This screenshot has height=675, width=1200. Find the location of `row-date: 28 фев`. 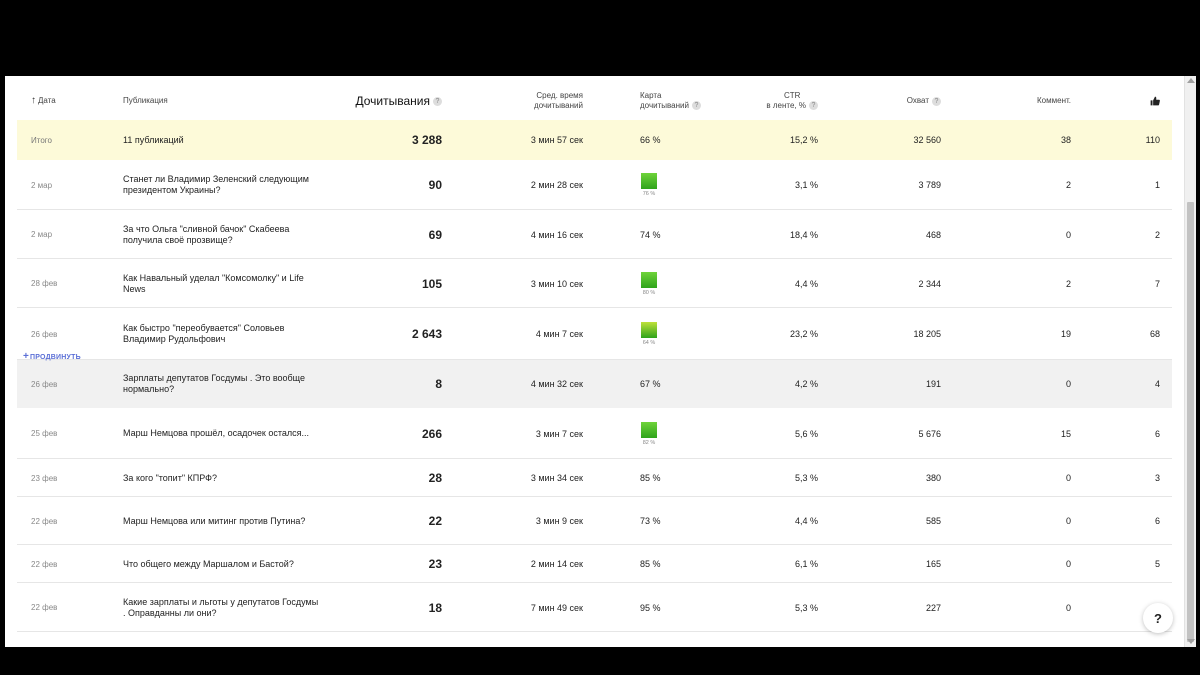

row-date: 28 фев is located at coordinates (44, 283).